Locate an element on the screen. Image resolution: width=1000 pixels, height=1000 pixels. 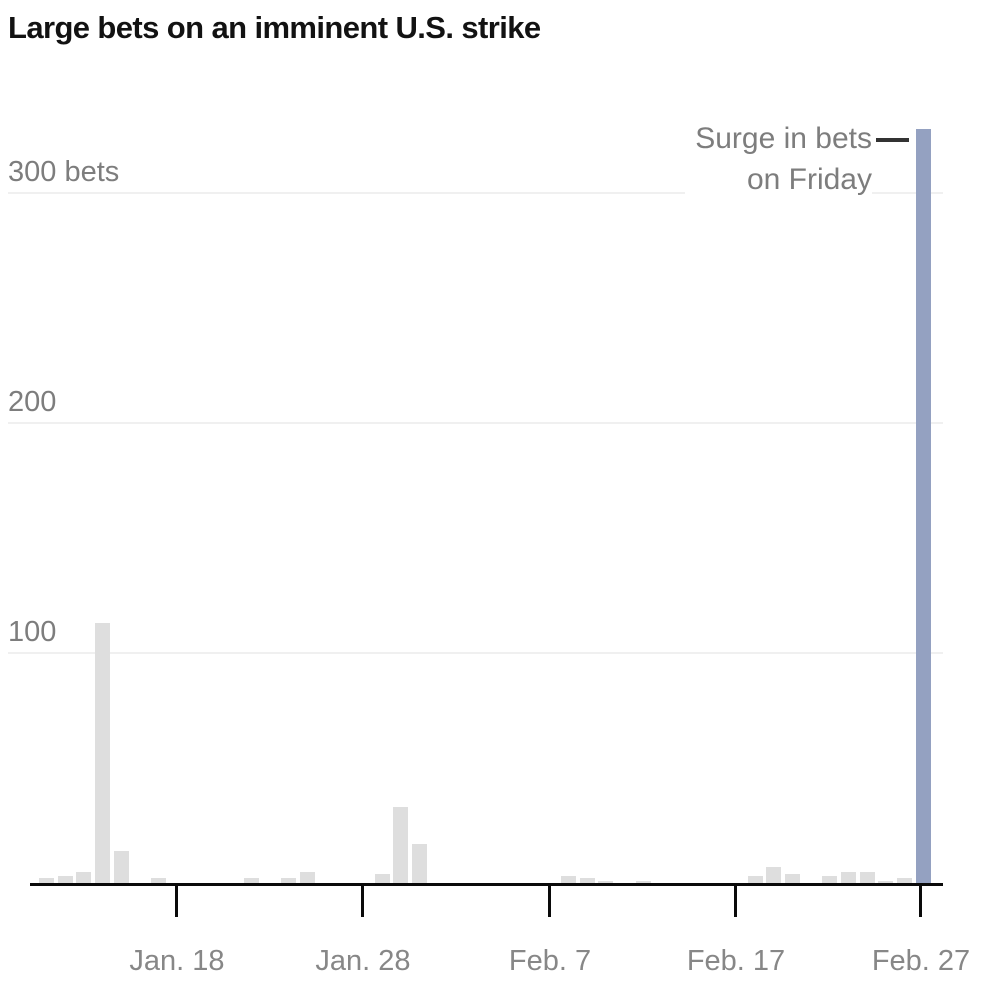
x-axis-tick-jan28 is located at coordinates (362, 900).